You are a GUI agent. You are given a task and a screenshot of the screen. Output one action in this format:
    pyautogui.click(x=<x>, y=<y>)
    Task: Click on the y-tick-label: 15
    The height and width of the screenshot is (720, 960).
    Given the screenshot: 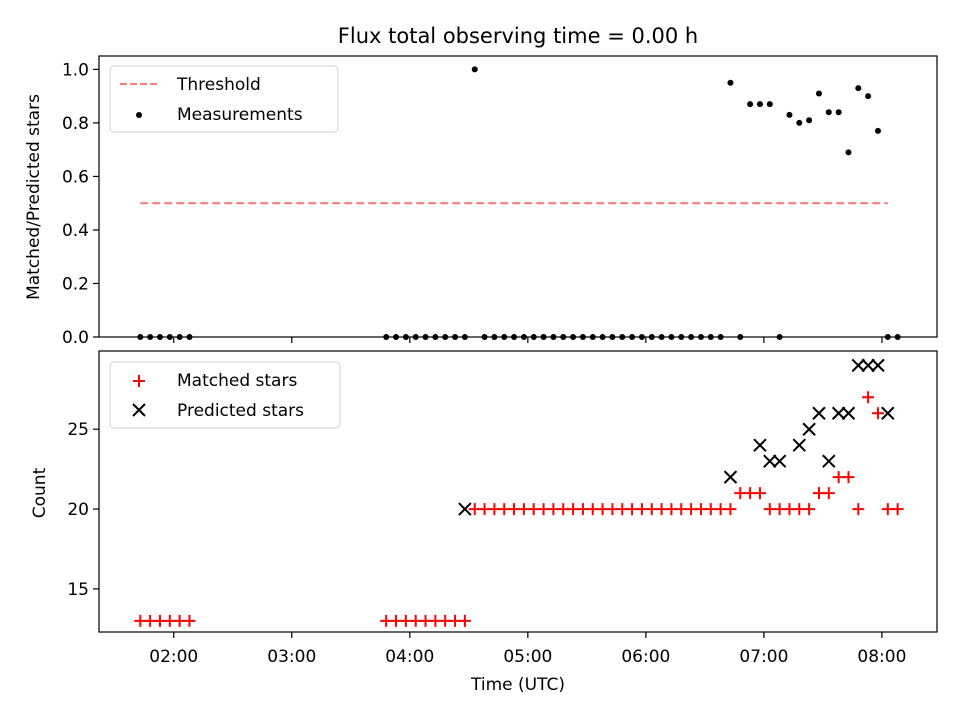 What is the action you would take?
    pyautogui.click(x=78, y=590)
    